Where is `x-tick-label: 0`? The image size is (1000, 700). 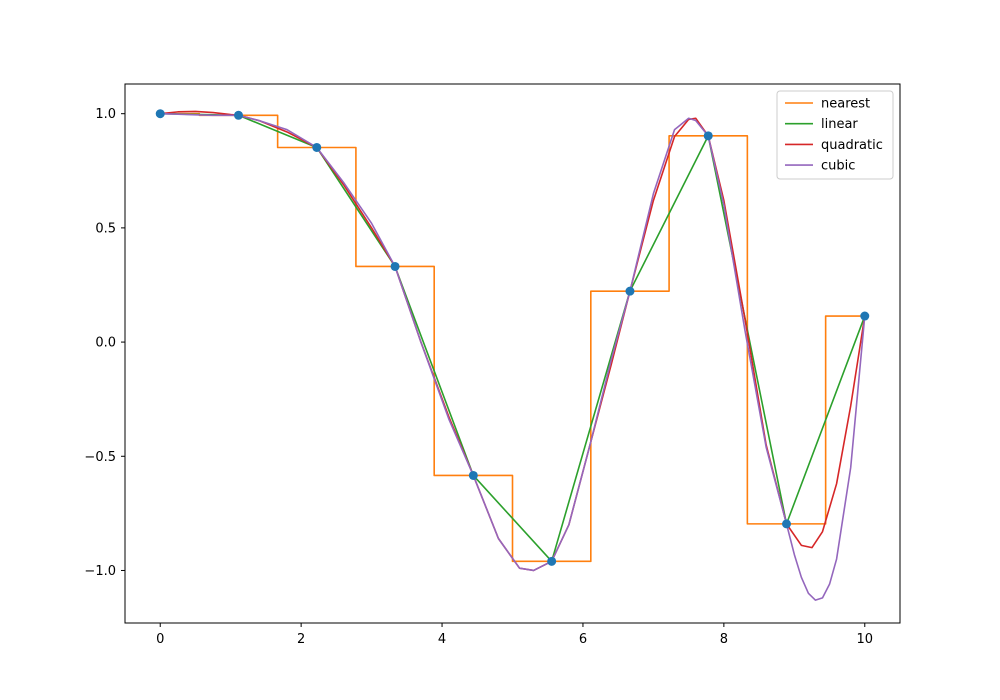 x-tick-label: 0 is located at coordinates (160, 639).